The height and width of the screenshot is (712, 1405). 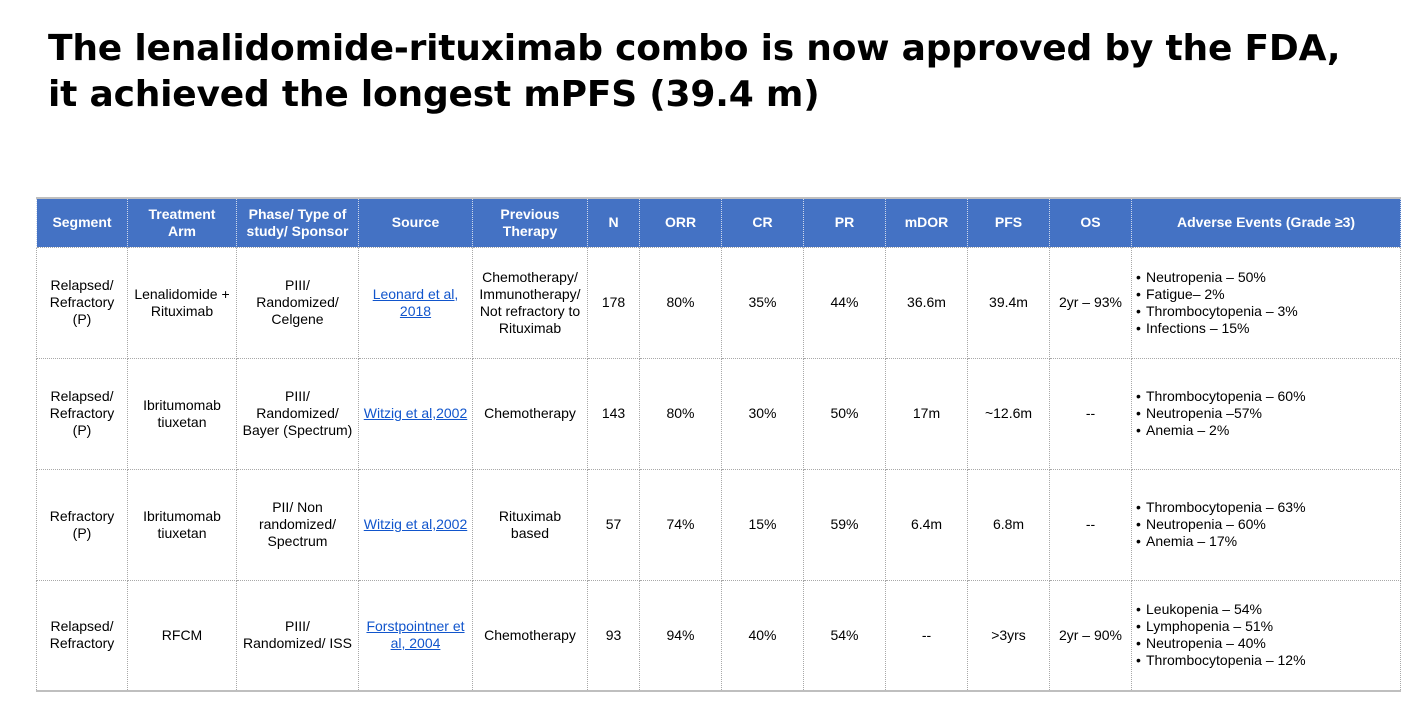 I want to click on cell-treatment-arm: Lenalidomide + Rituximab, so click(x=182, y=302).